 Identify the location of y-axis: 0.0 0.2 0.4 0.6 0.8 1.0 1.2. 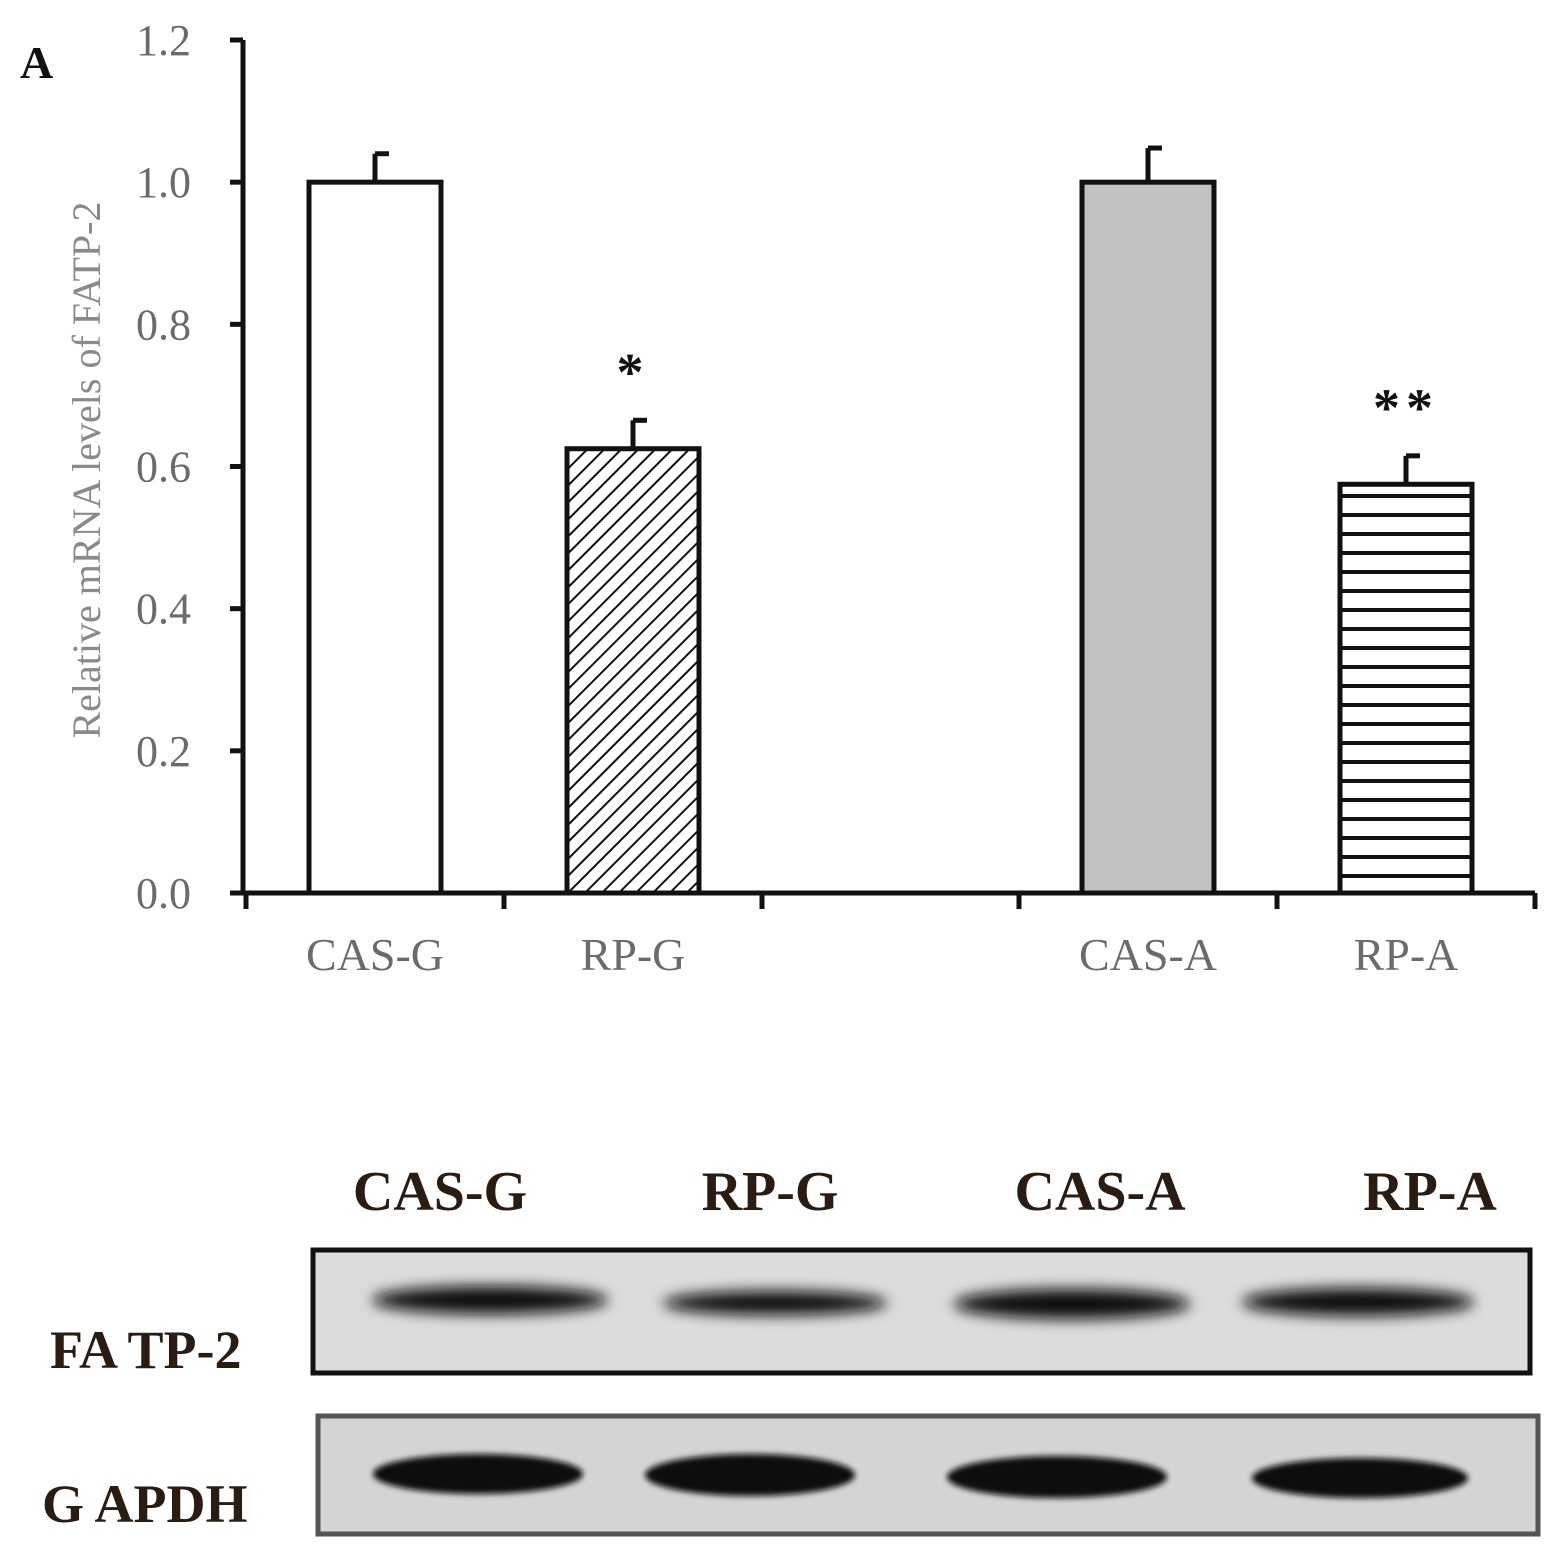
(191, 467).